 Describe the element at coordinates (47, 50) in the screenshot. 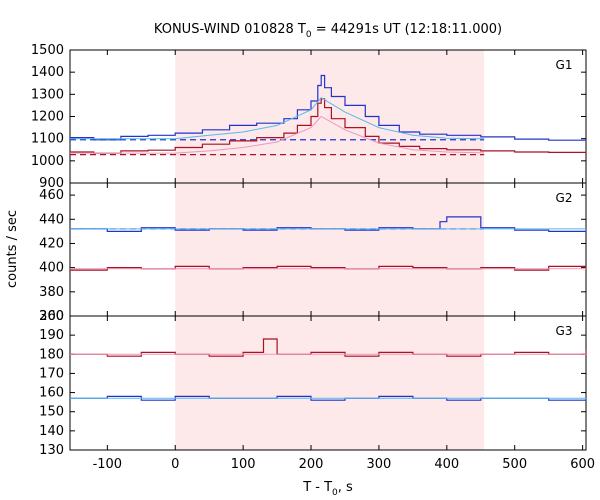

I see `panel-g1-y-tick-label: 1500` at that location.